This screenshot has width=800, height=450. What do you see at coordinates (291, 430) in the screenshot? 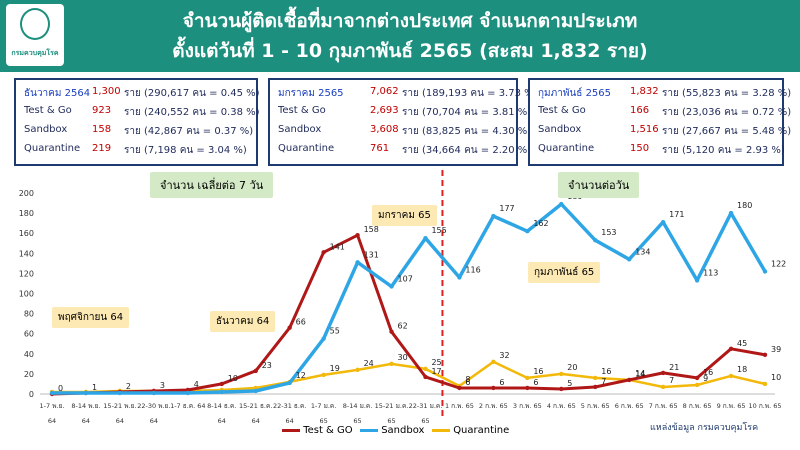
I see `legend-testgo-swatch` at bounding box center [291, 430].